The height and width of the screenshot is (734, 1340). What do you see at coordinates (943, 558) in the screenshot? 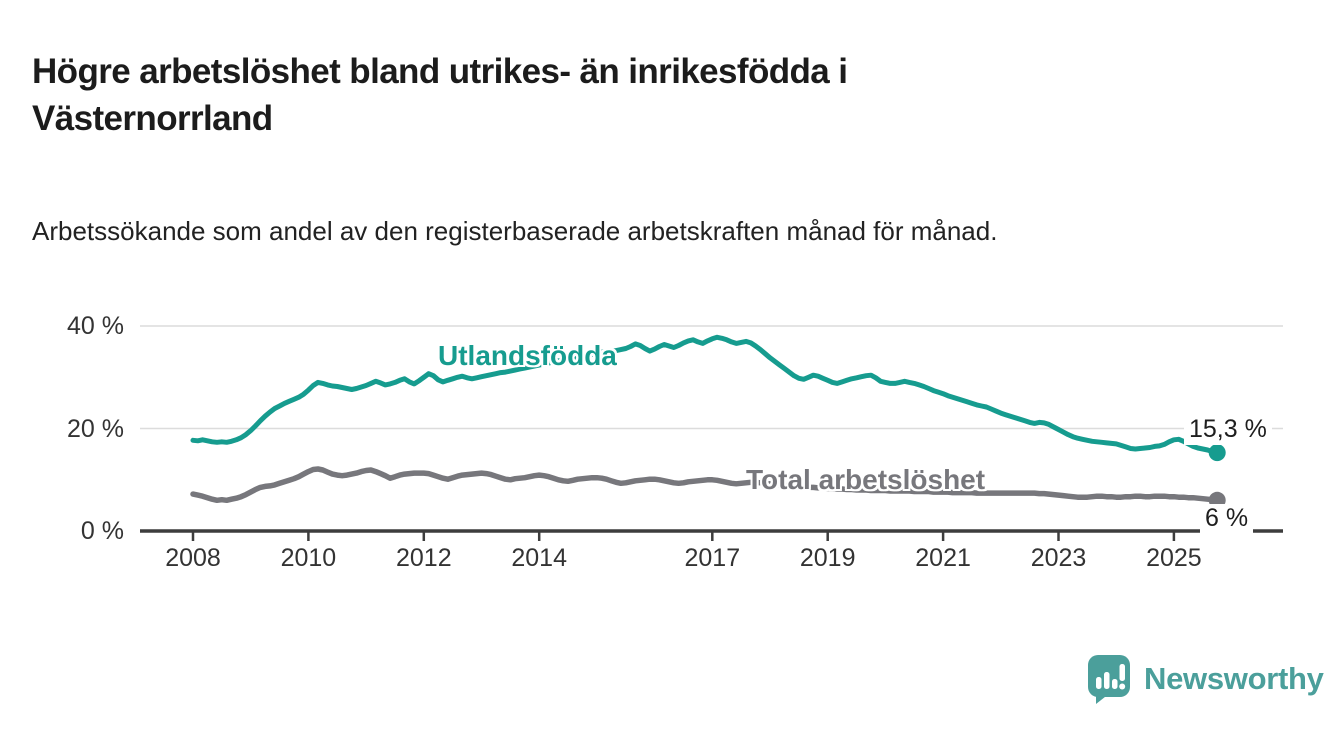
I see `x-tick-label: 2021` at bounding box center [943, 558].